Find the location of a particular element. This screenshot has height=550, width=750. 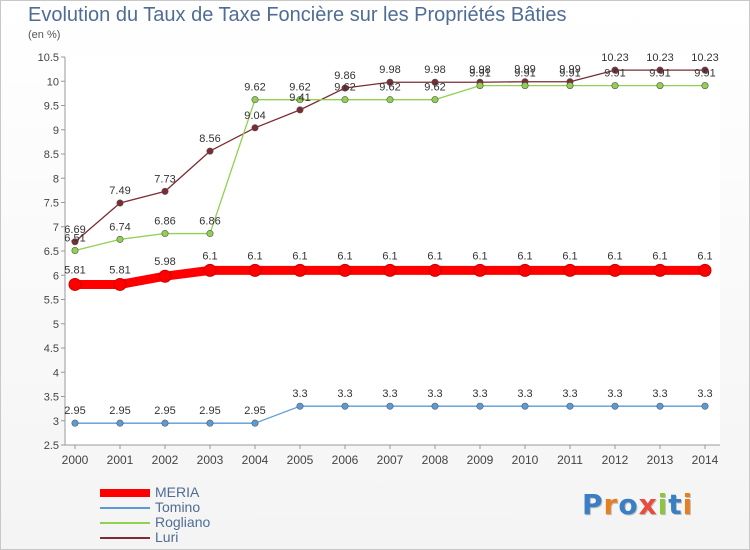

y-tick-label: 3 is located at coordinates (56, 422).